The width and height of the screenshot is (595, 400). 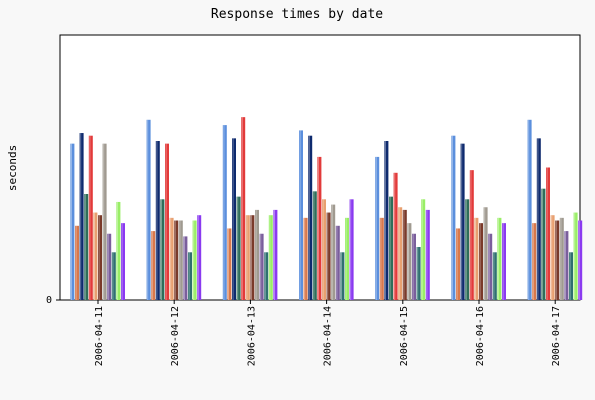 What do you see at coordinates (251, 336) in the screenshot?
I see `x-tick-label: 2006-04-13` at bounding box center [251, 336].